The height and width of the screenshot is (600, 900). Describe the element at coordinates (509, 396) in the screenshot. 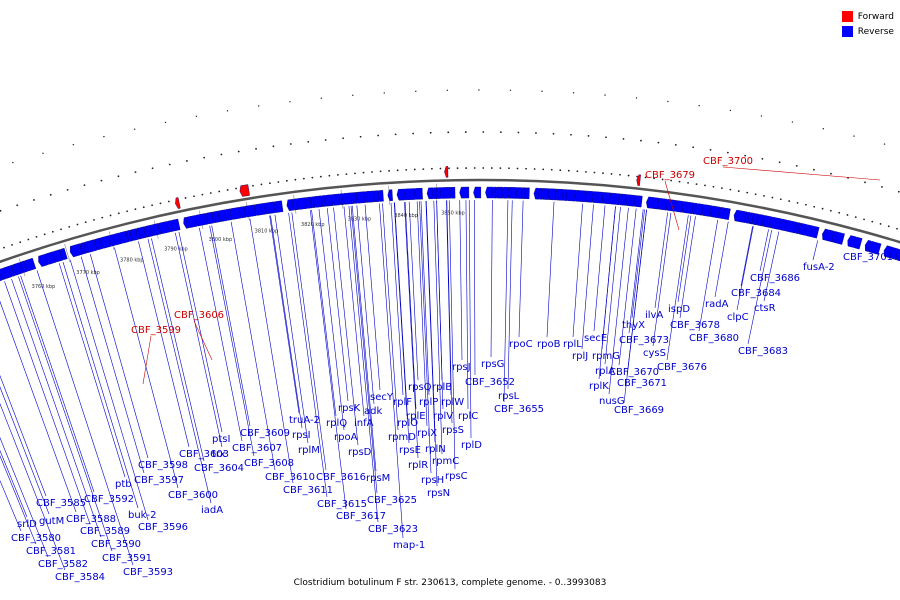

I see `gene-label-reverse: rpsL` at that location.